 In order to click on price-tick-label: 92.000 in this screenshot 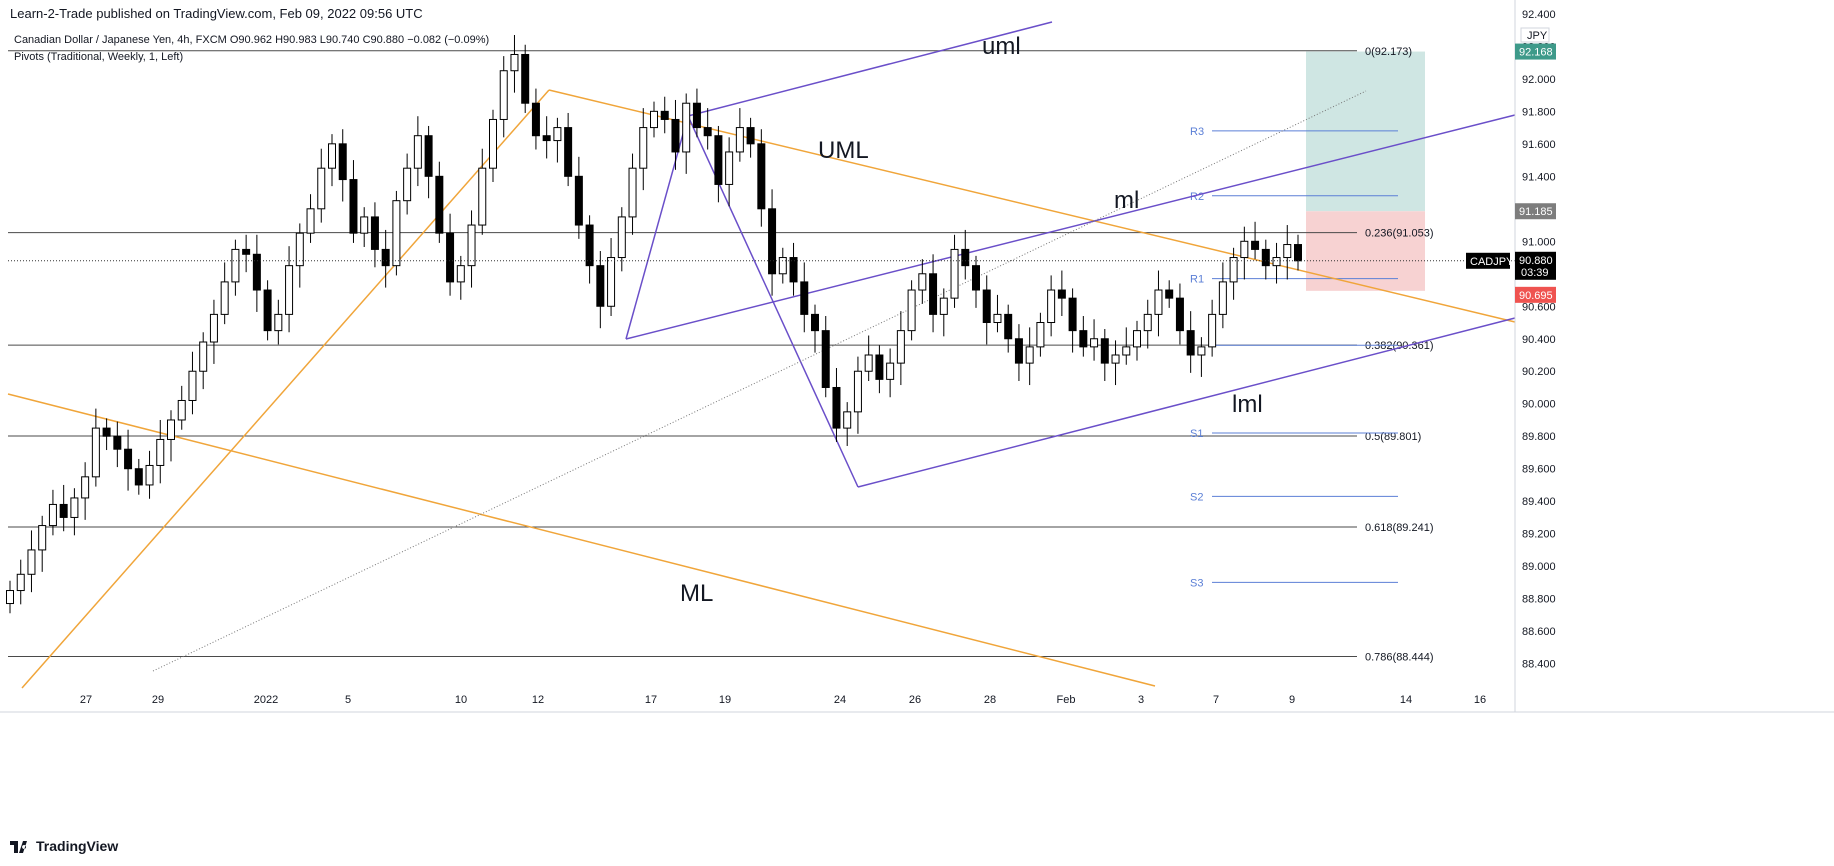, I will do `click(1539, 80)`.